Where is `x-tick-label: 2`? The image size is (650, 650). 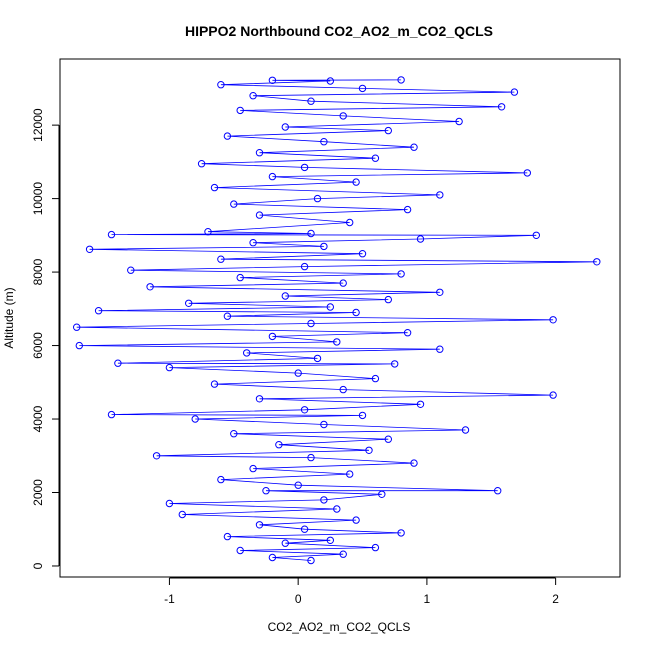
x-tick-label: 2 is located at coordinates (555, 599).